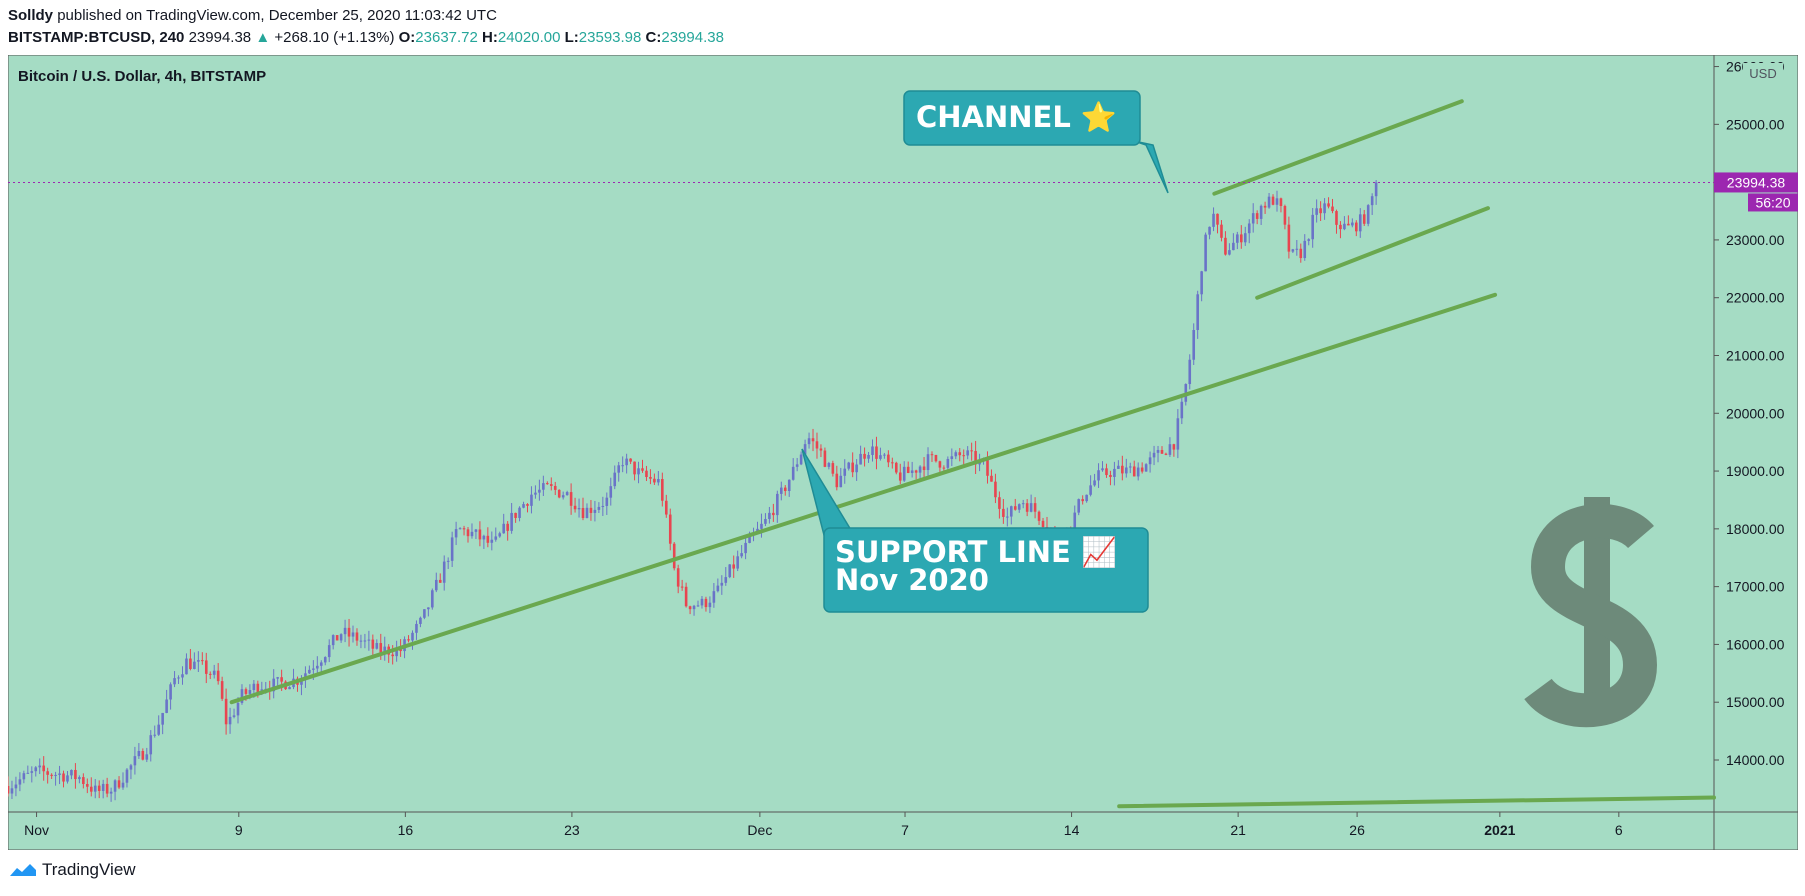 This screenshot has height=896, width=1805. Describe the element at coordinates (1151, 167) in the screenshot. I see `channel-callout-pointer` at that location.